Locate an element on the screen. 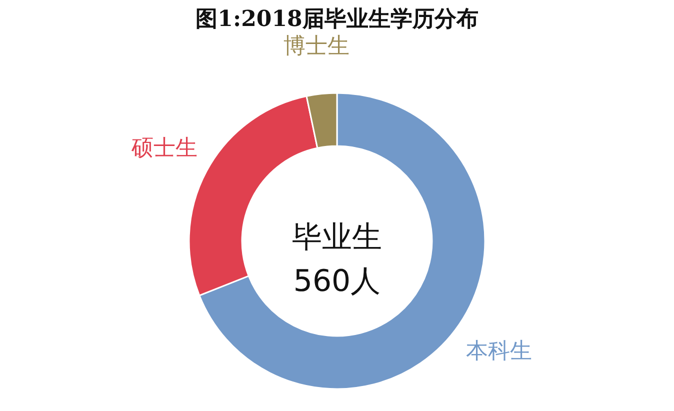  slice-label: 硕士生 is located at coordinates (164, 149).